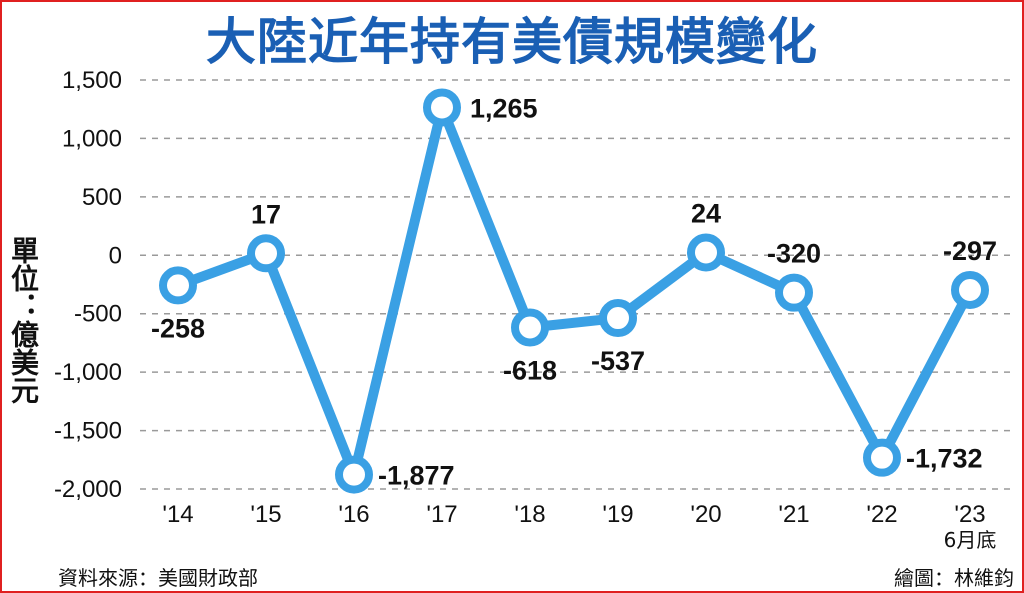 This screenshot has width=1024, height=593. Describe the element at coordinates (88, 489) in the screenshot. I see `y-tick-label: -2,000` at that location.